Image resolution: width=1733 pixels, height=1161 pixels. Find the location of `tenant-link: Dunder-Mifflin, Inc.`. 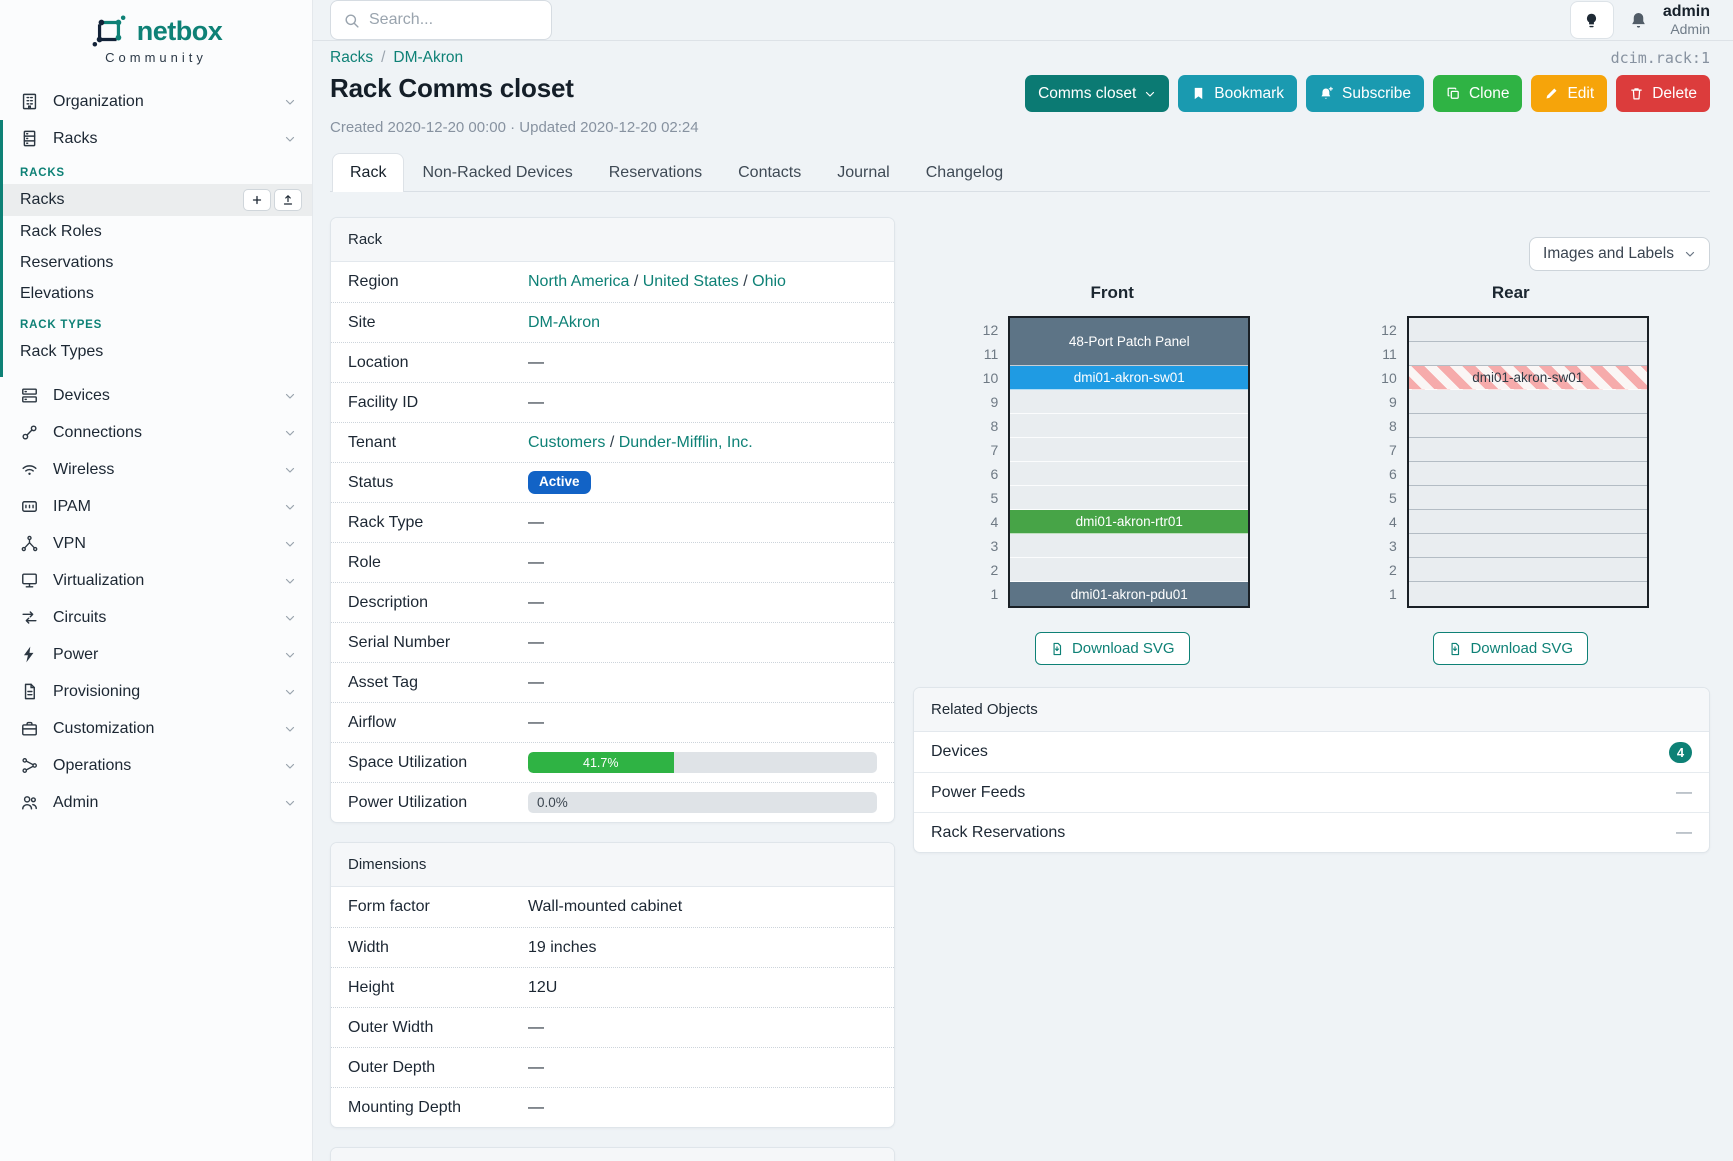

tenant-link: Dunder-Mifflin, Inc. is located at coordinates (685, 442).